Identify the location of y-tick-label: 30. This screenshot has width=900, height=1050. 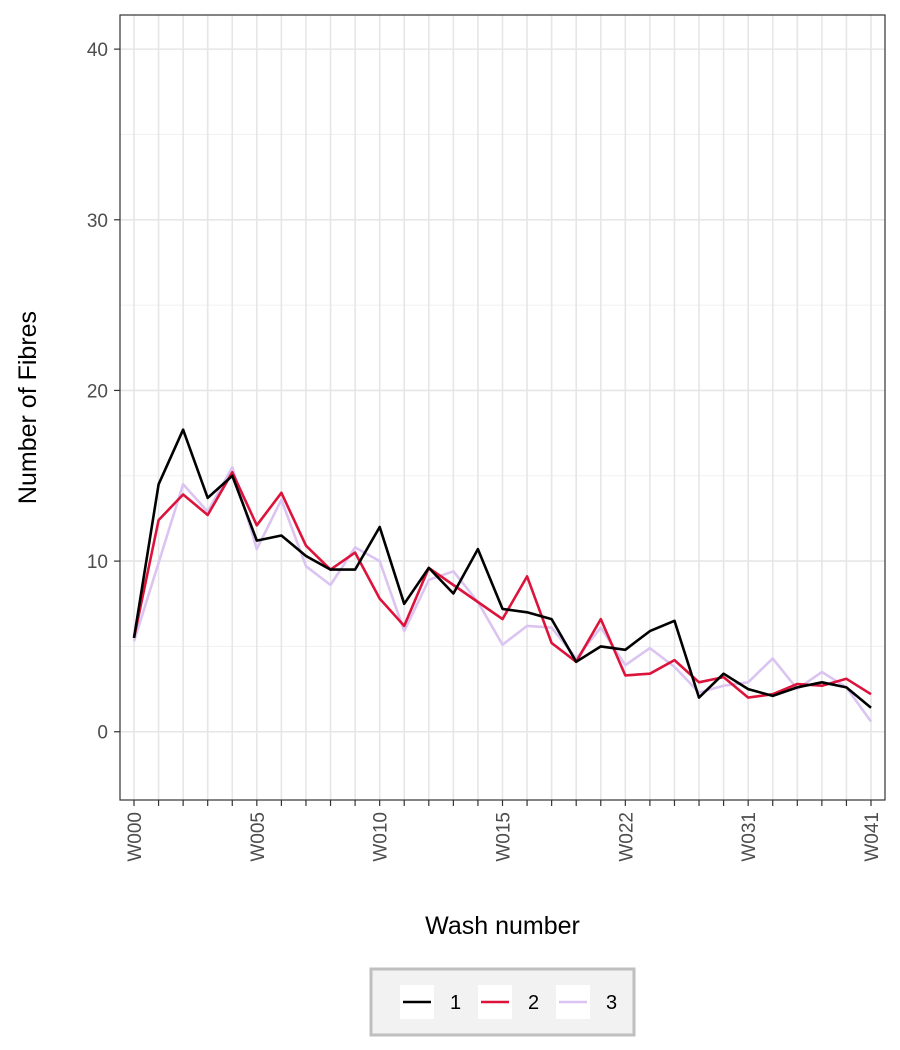
(97, 221).